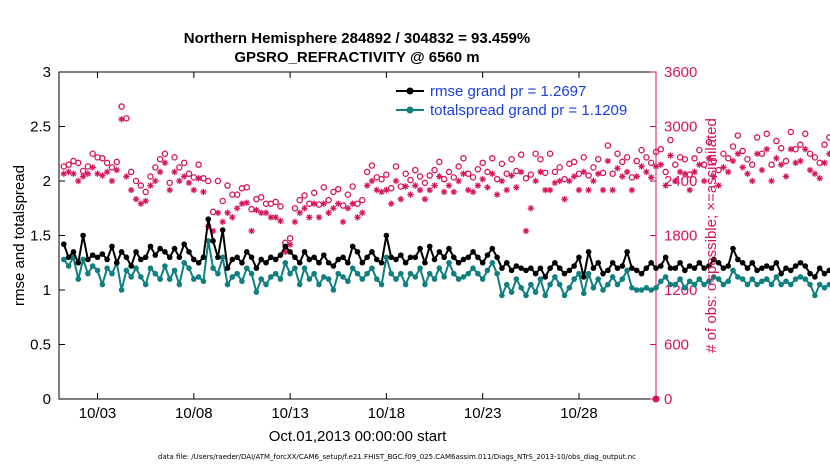 Image resolution: width=830 pixels, height=470 pixels. What do you see at coordinates (680, 236) in the screenshot?
I see `y-right-tick-label: 1800` at bounding box center [680, 236].